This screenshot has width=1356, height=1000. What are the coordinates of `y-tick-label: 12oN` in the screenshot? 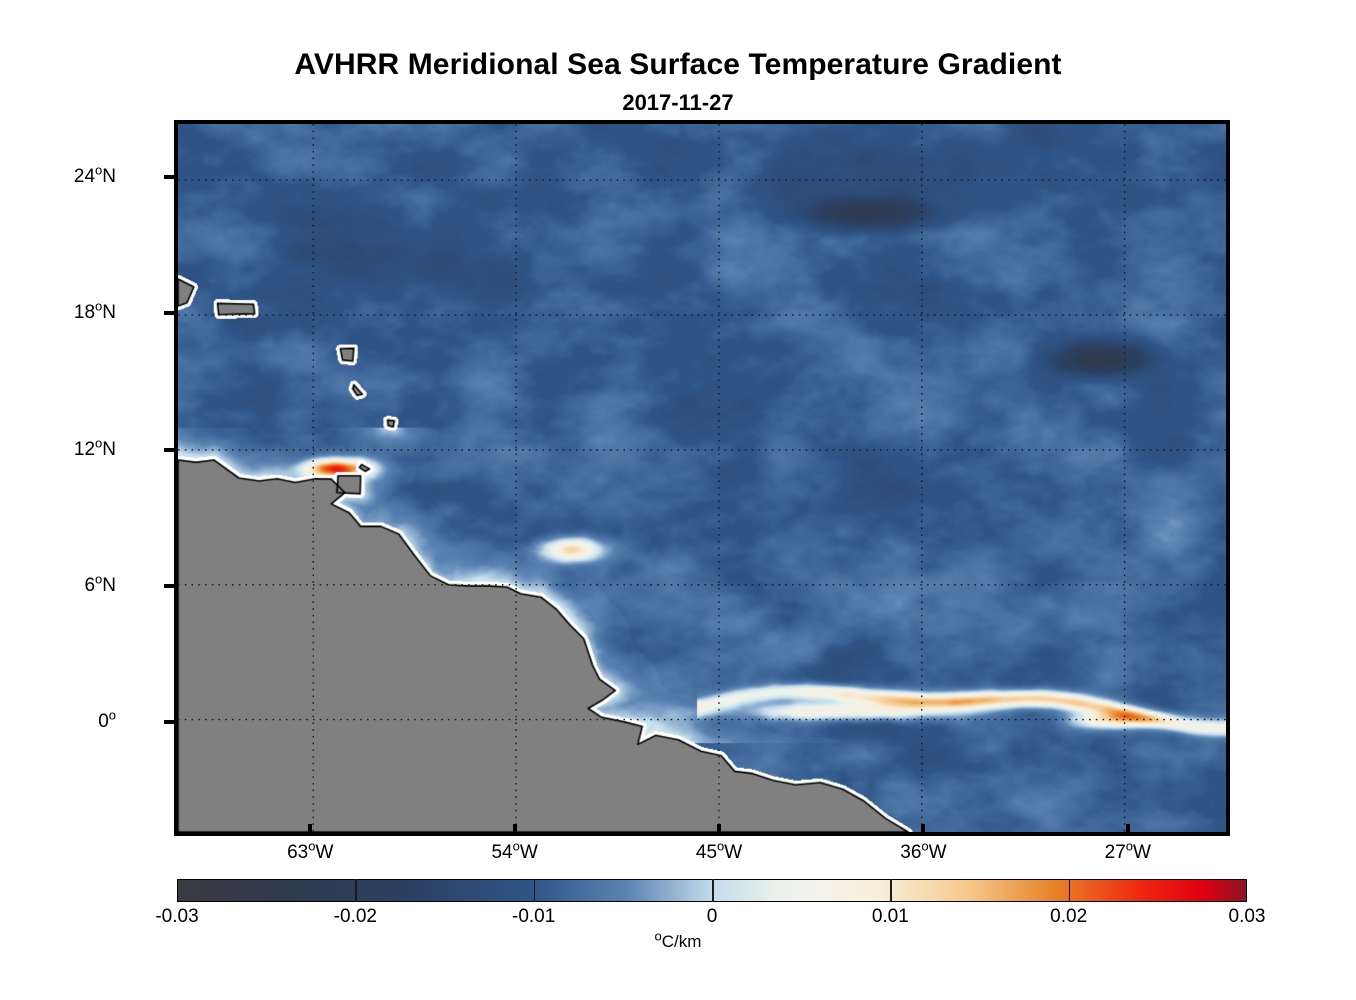 It's located at (94, 447).